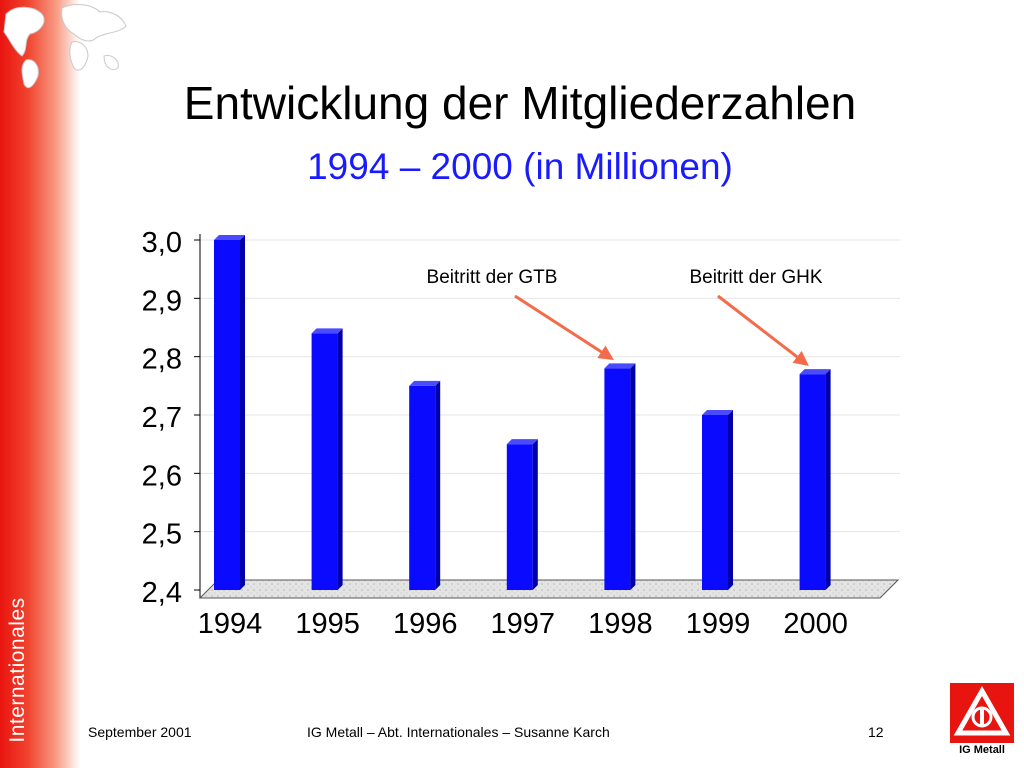 The image size is (1024, 768). I want to click on ig-metall-logo-icon, so click(982, 713).